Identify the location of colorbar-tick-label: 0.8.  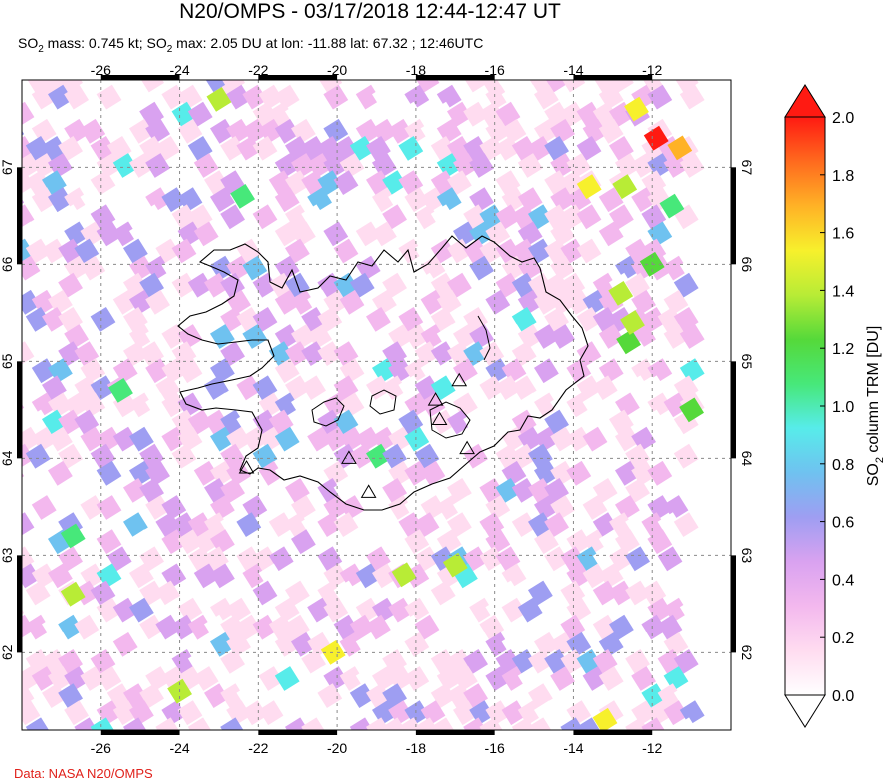
(843, 465).